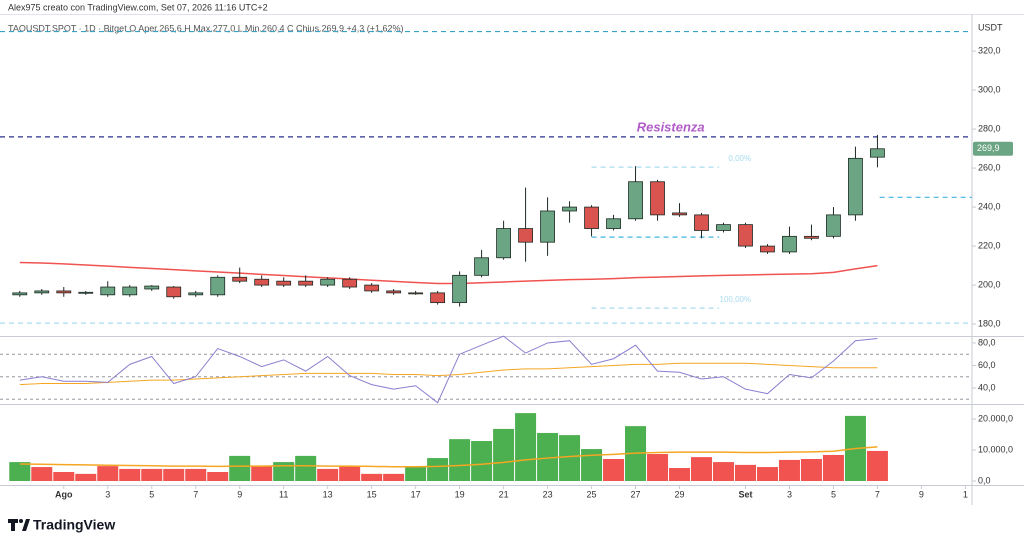  Describe the element at coordinates (995, 418) in the screenshot. I see `y-tick-label: 20.000,0` at that location.